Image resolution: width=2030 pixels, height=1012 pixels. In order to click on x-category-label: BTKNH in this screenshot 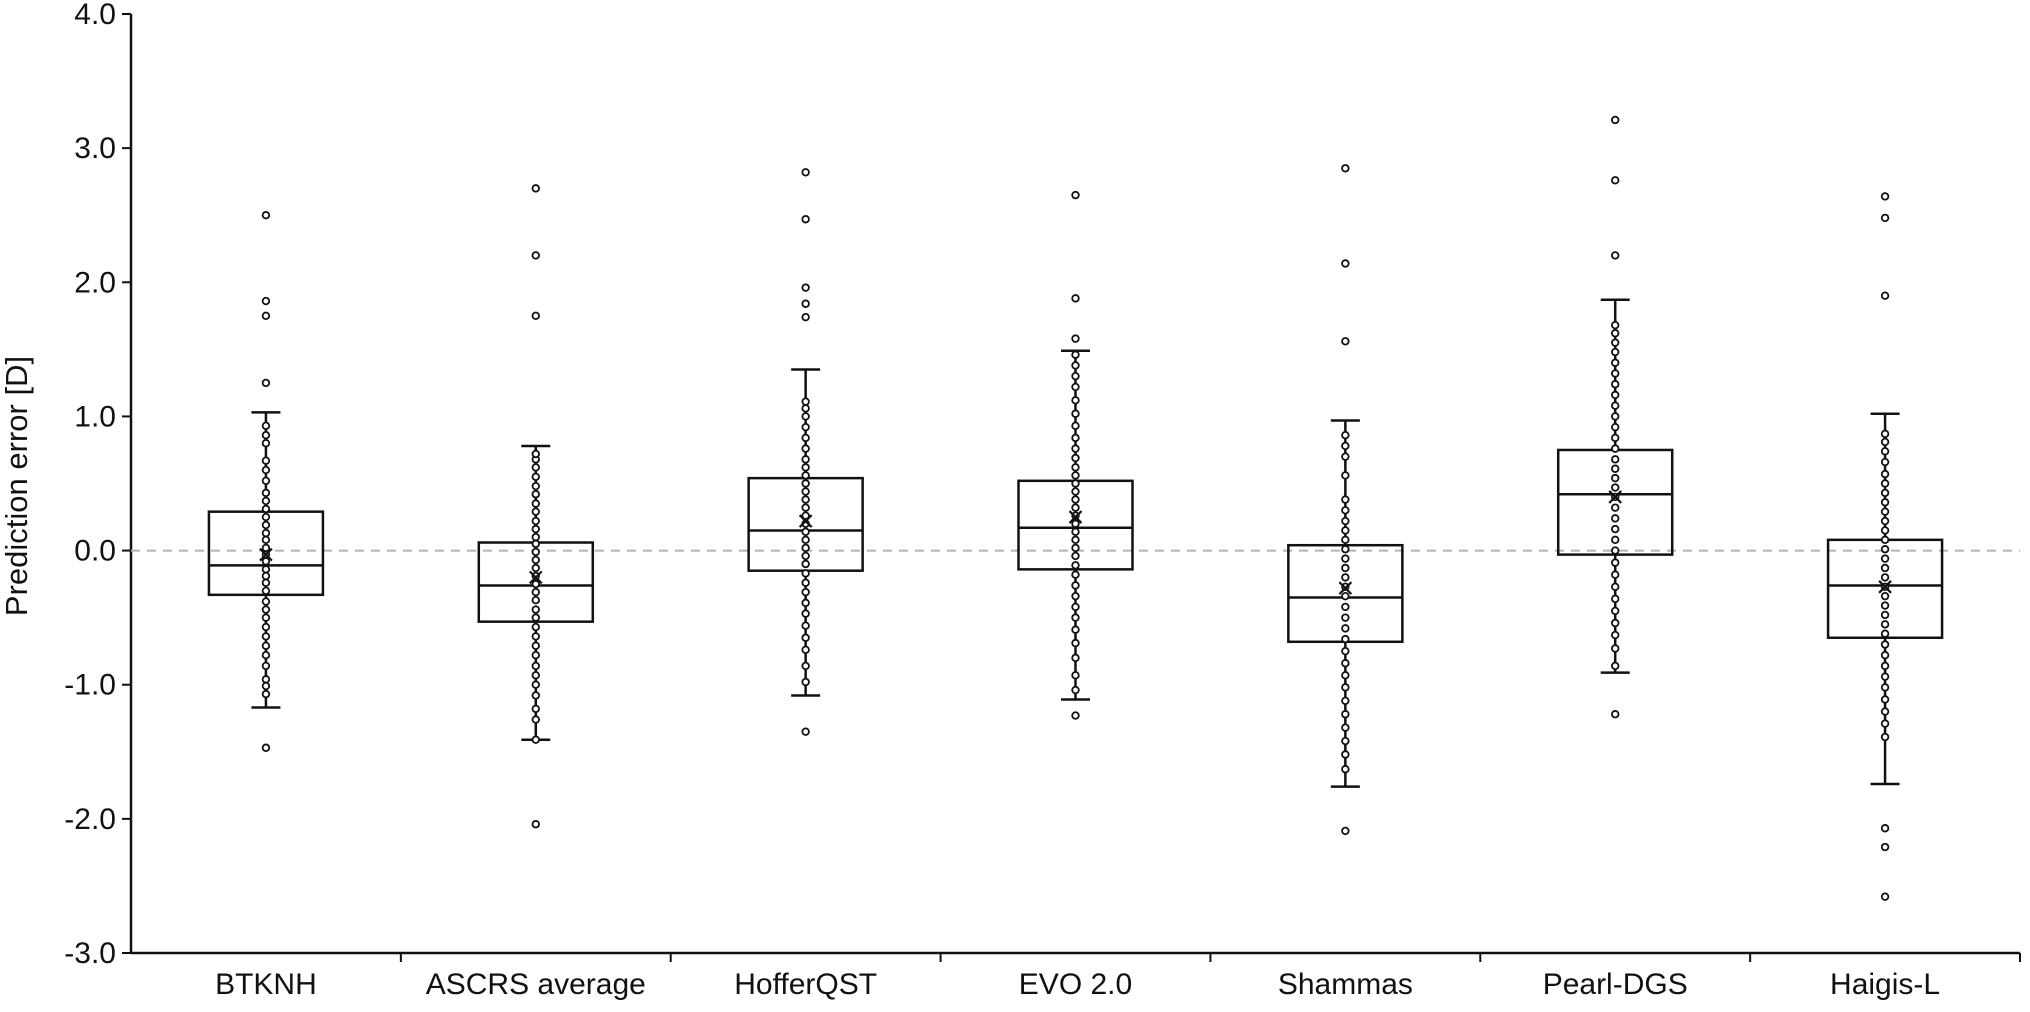, I will do `click(266, 984)`.